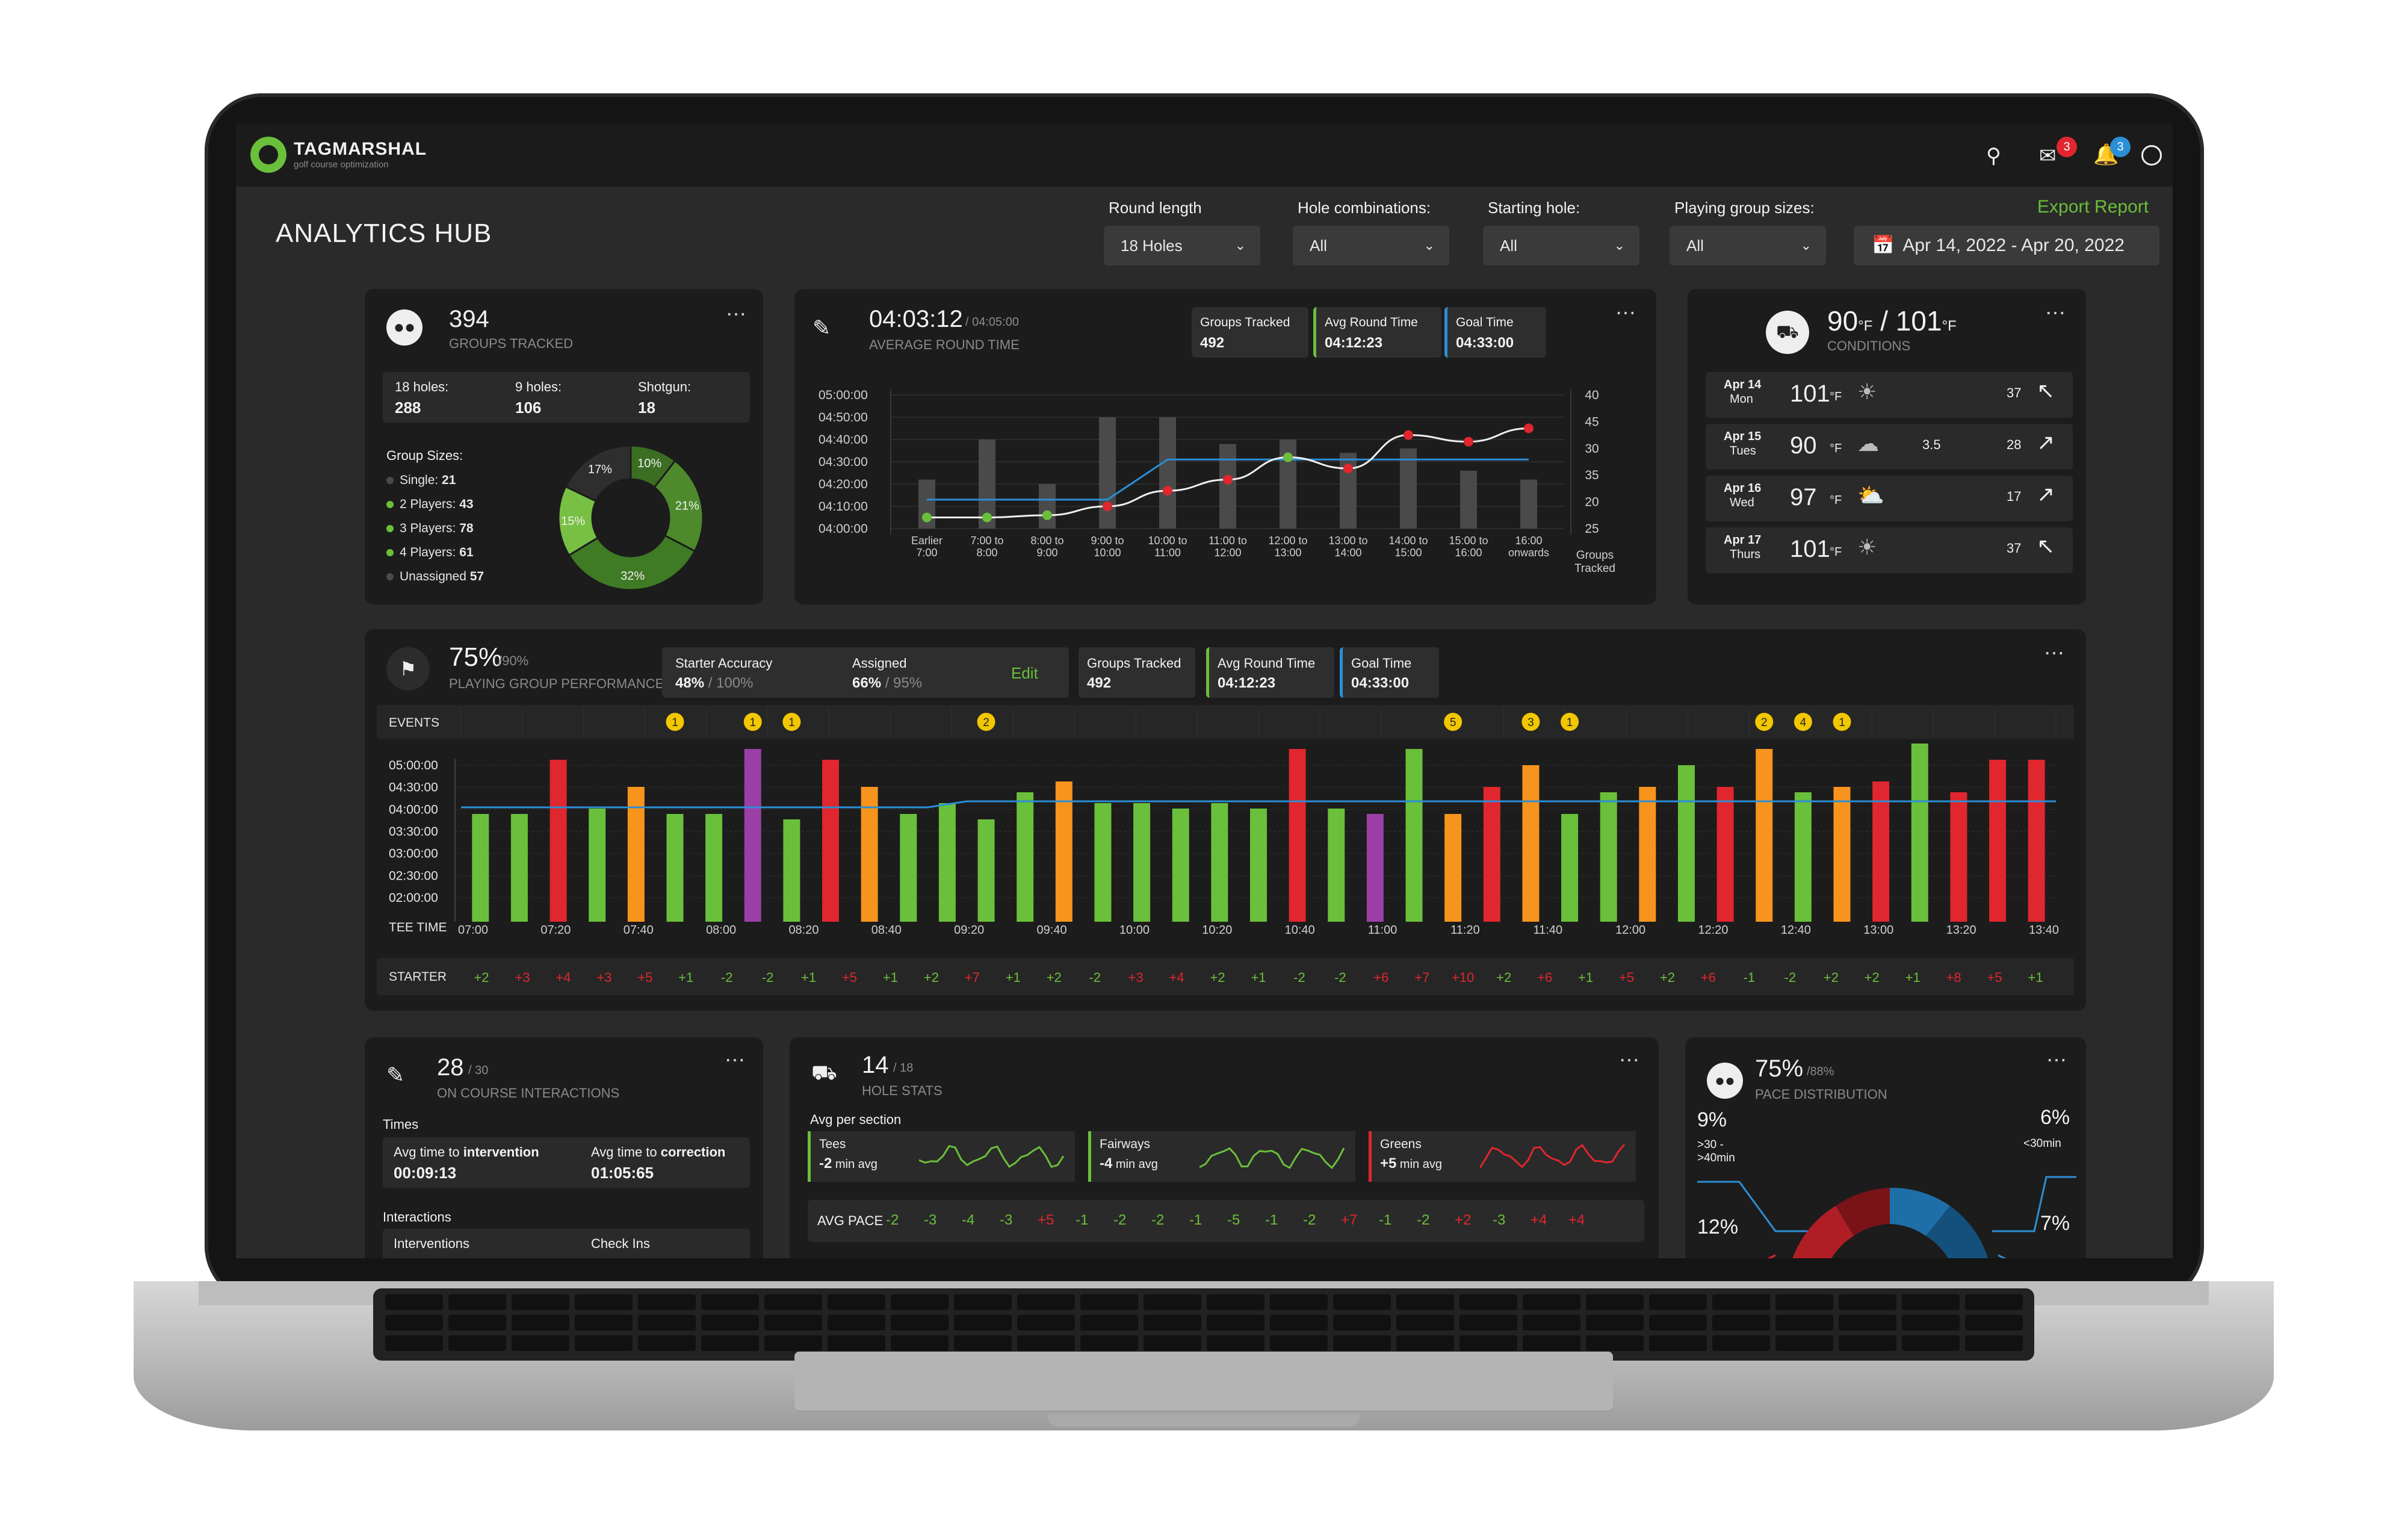 This screenshot has width=2408, height=1534. Describe the element at coordinates (2046, 545) in the screenshot. I see `wind-arrow-icon: ↖` at that location.